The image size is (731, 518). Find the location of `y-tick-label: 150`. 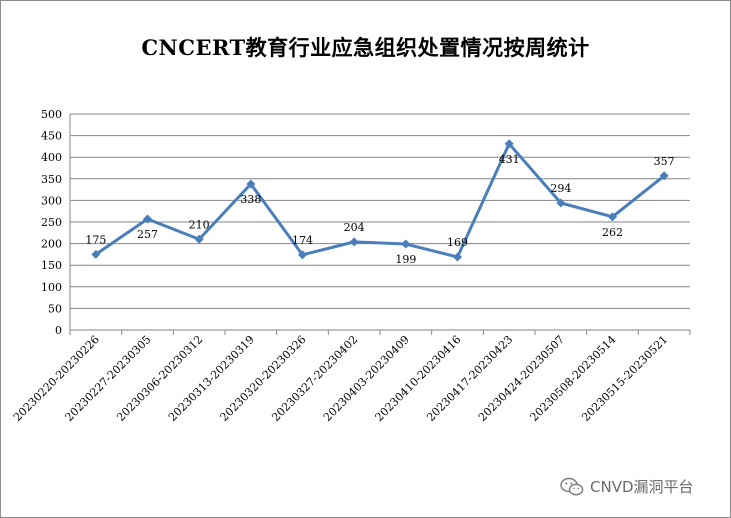

y-tick-label: 150 is located at coordinates (51, 265).